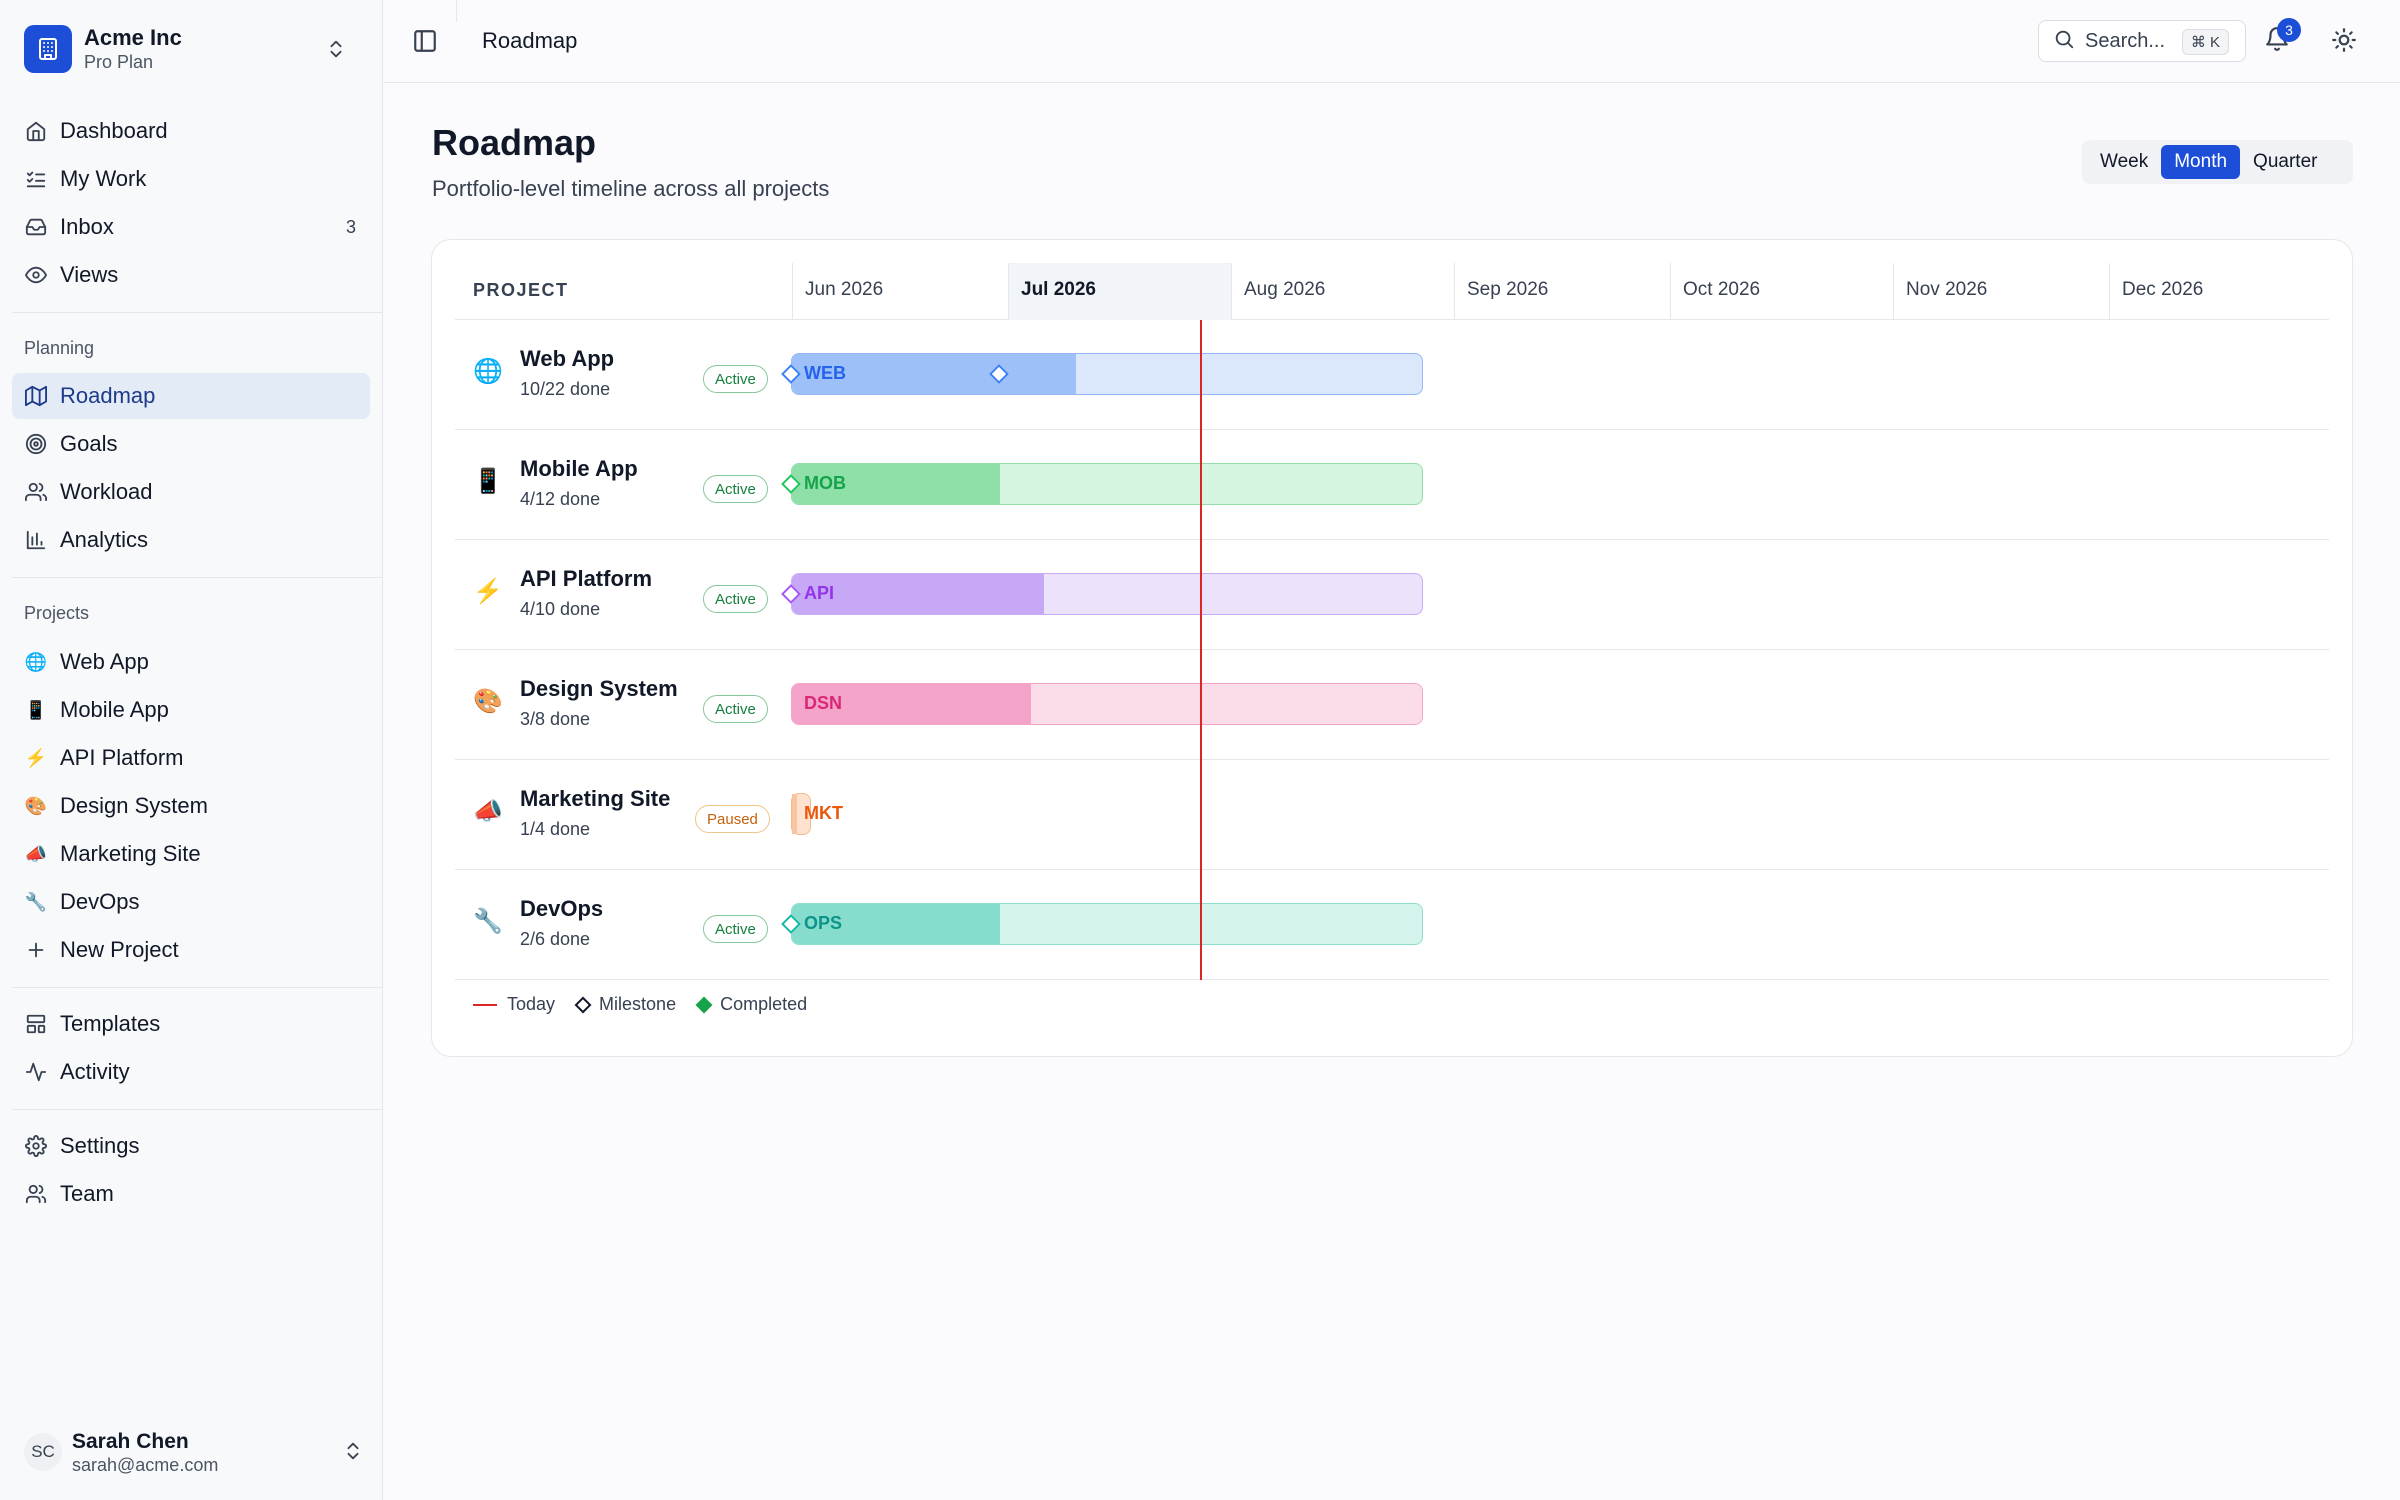 This screenshot has height=1500, width=2400. Describe the element at coordinates (119, 949) in the screenshot. I see `nav-label: New Project` at that location.